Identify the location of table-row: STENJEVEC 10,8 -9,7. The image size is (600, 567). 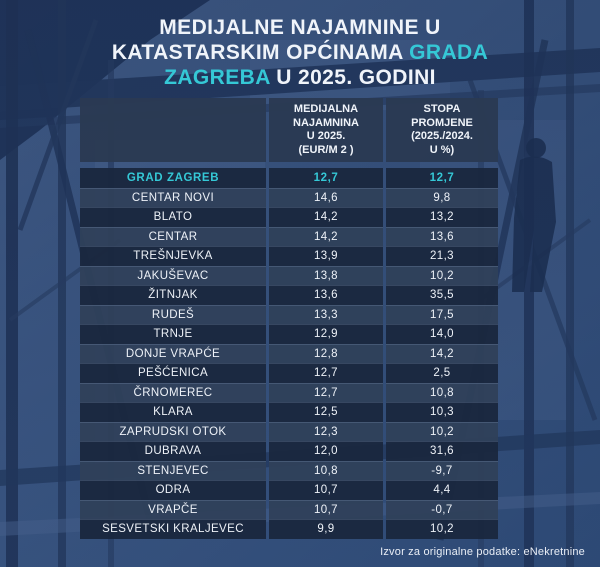
(289, 470).